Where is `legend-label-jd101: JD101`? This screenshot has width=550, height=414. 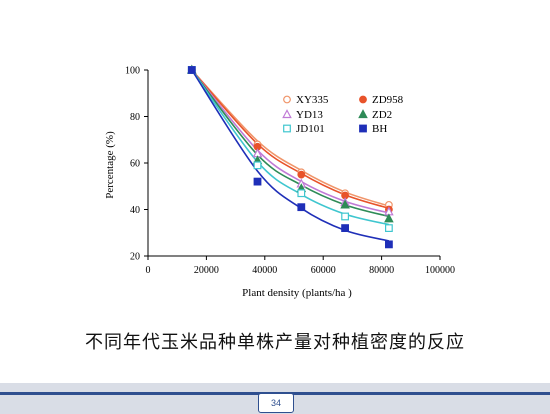 legend-label-jd101: JD101 is located at coordinates (310, 129).